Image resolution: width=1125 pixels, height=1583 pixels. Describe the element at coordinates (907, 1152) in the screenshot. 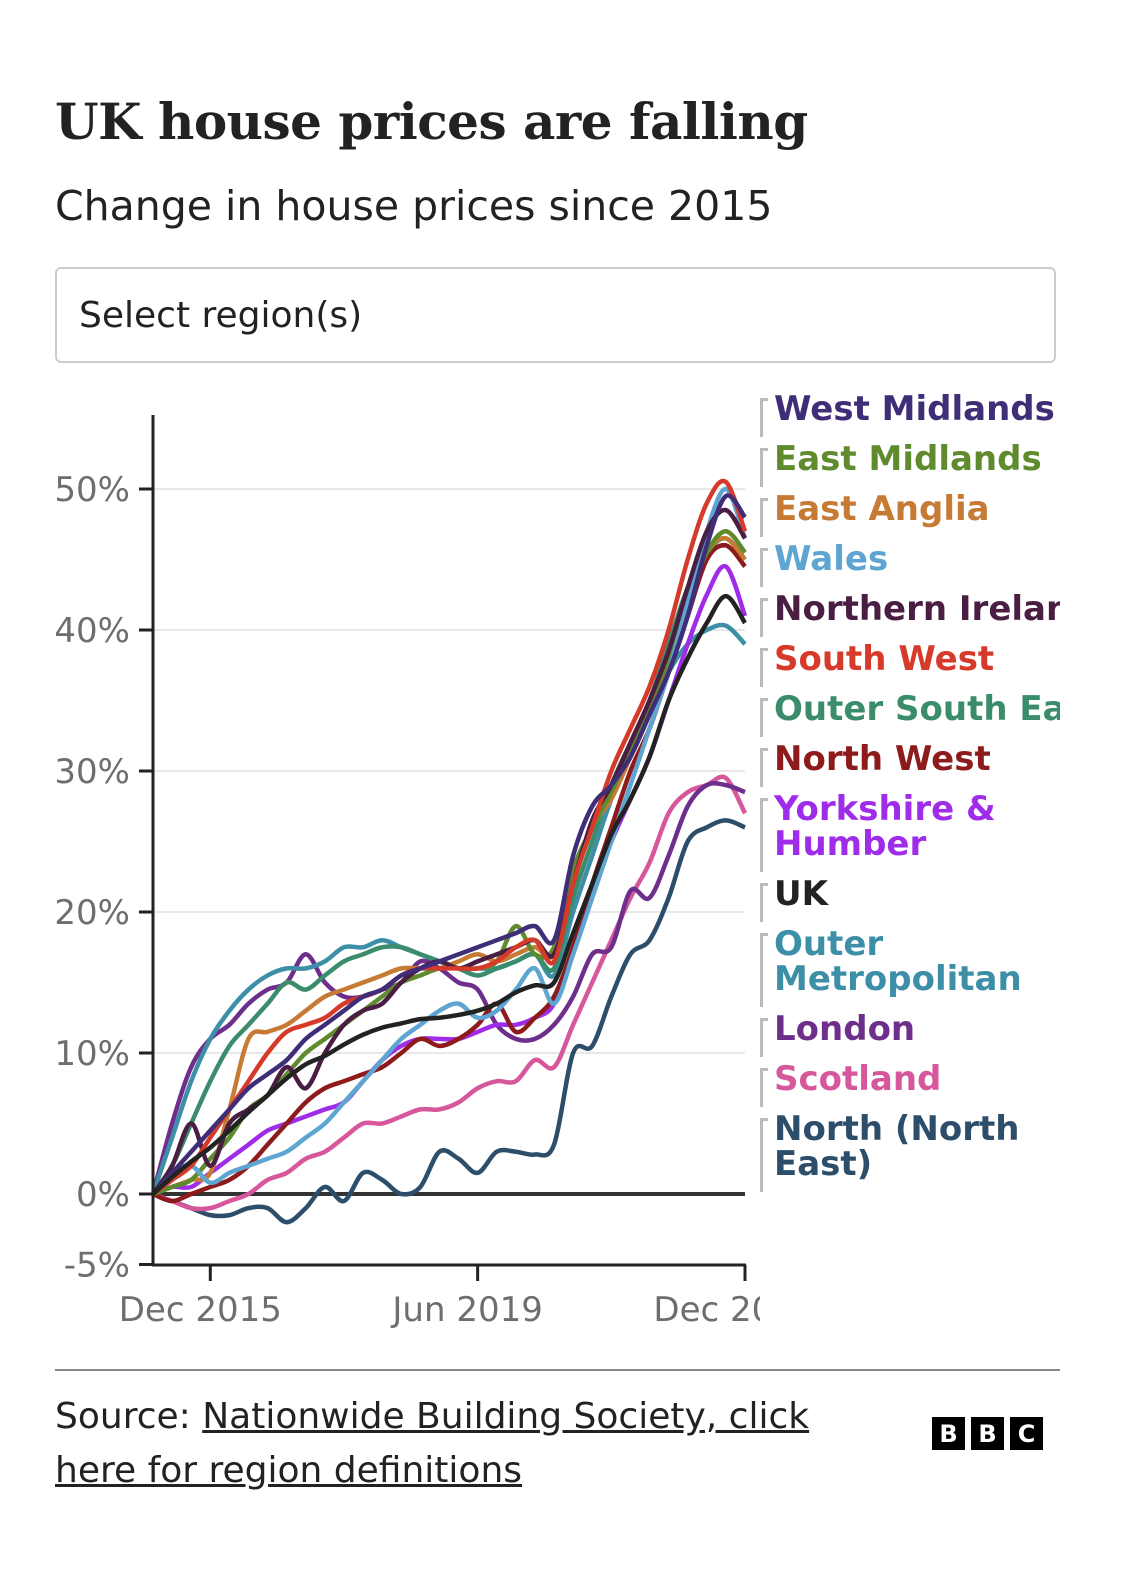

I see `legend-item: North (North East)` at that location.